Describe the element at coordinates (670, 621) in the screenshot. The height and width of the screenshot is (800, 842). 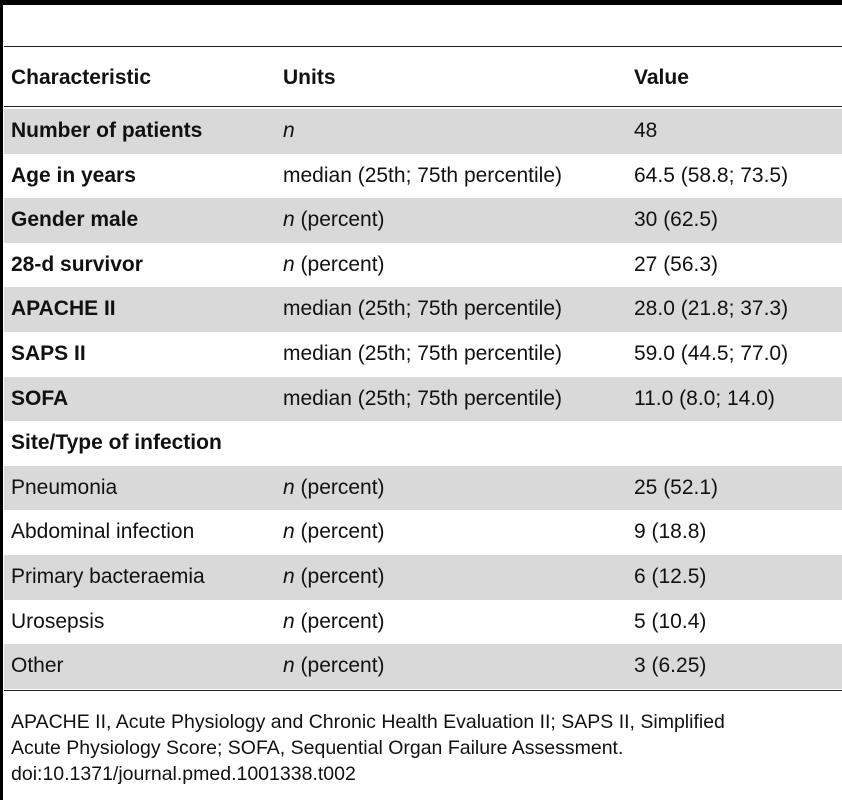
I see `value-cell: 5 (10.4)` at that location.